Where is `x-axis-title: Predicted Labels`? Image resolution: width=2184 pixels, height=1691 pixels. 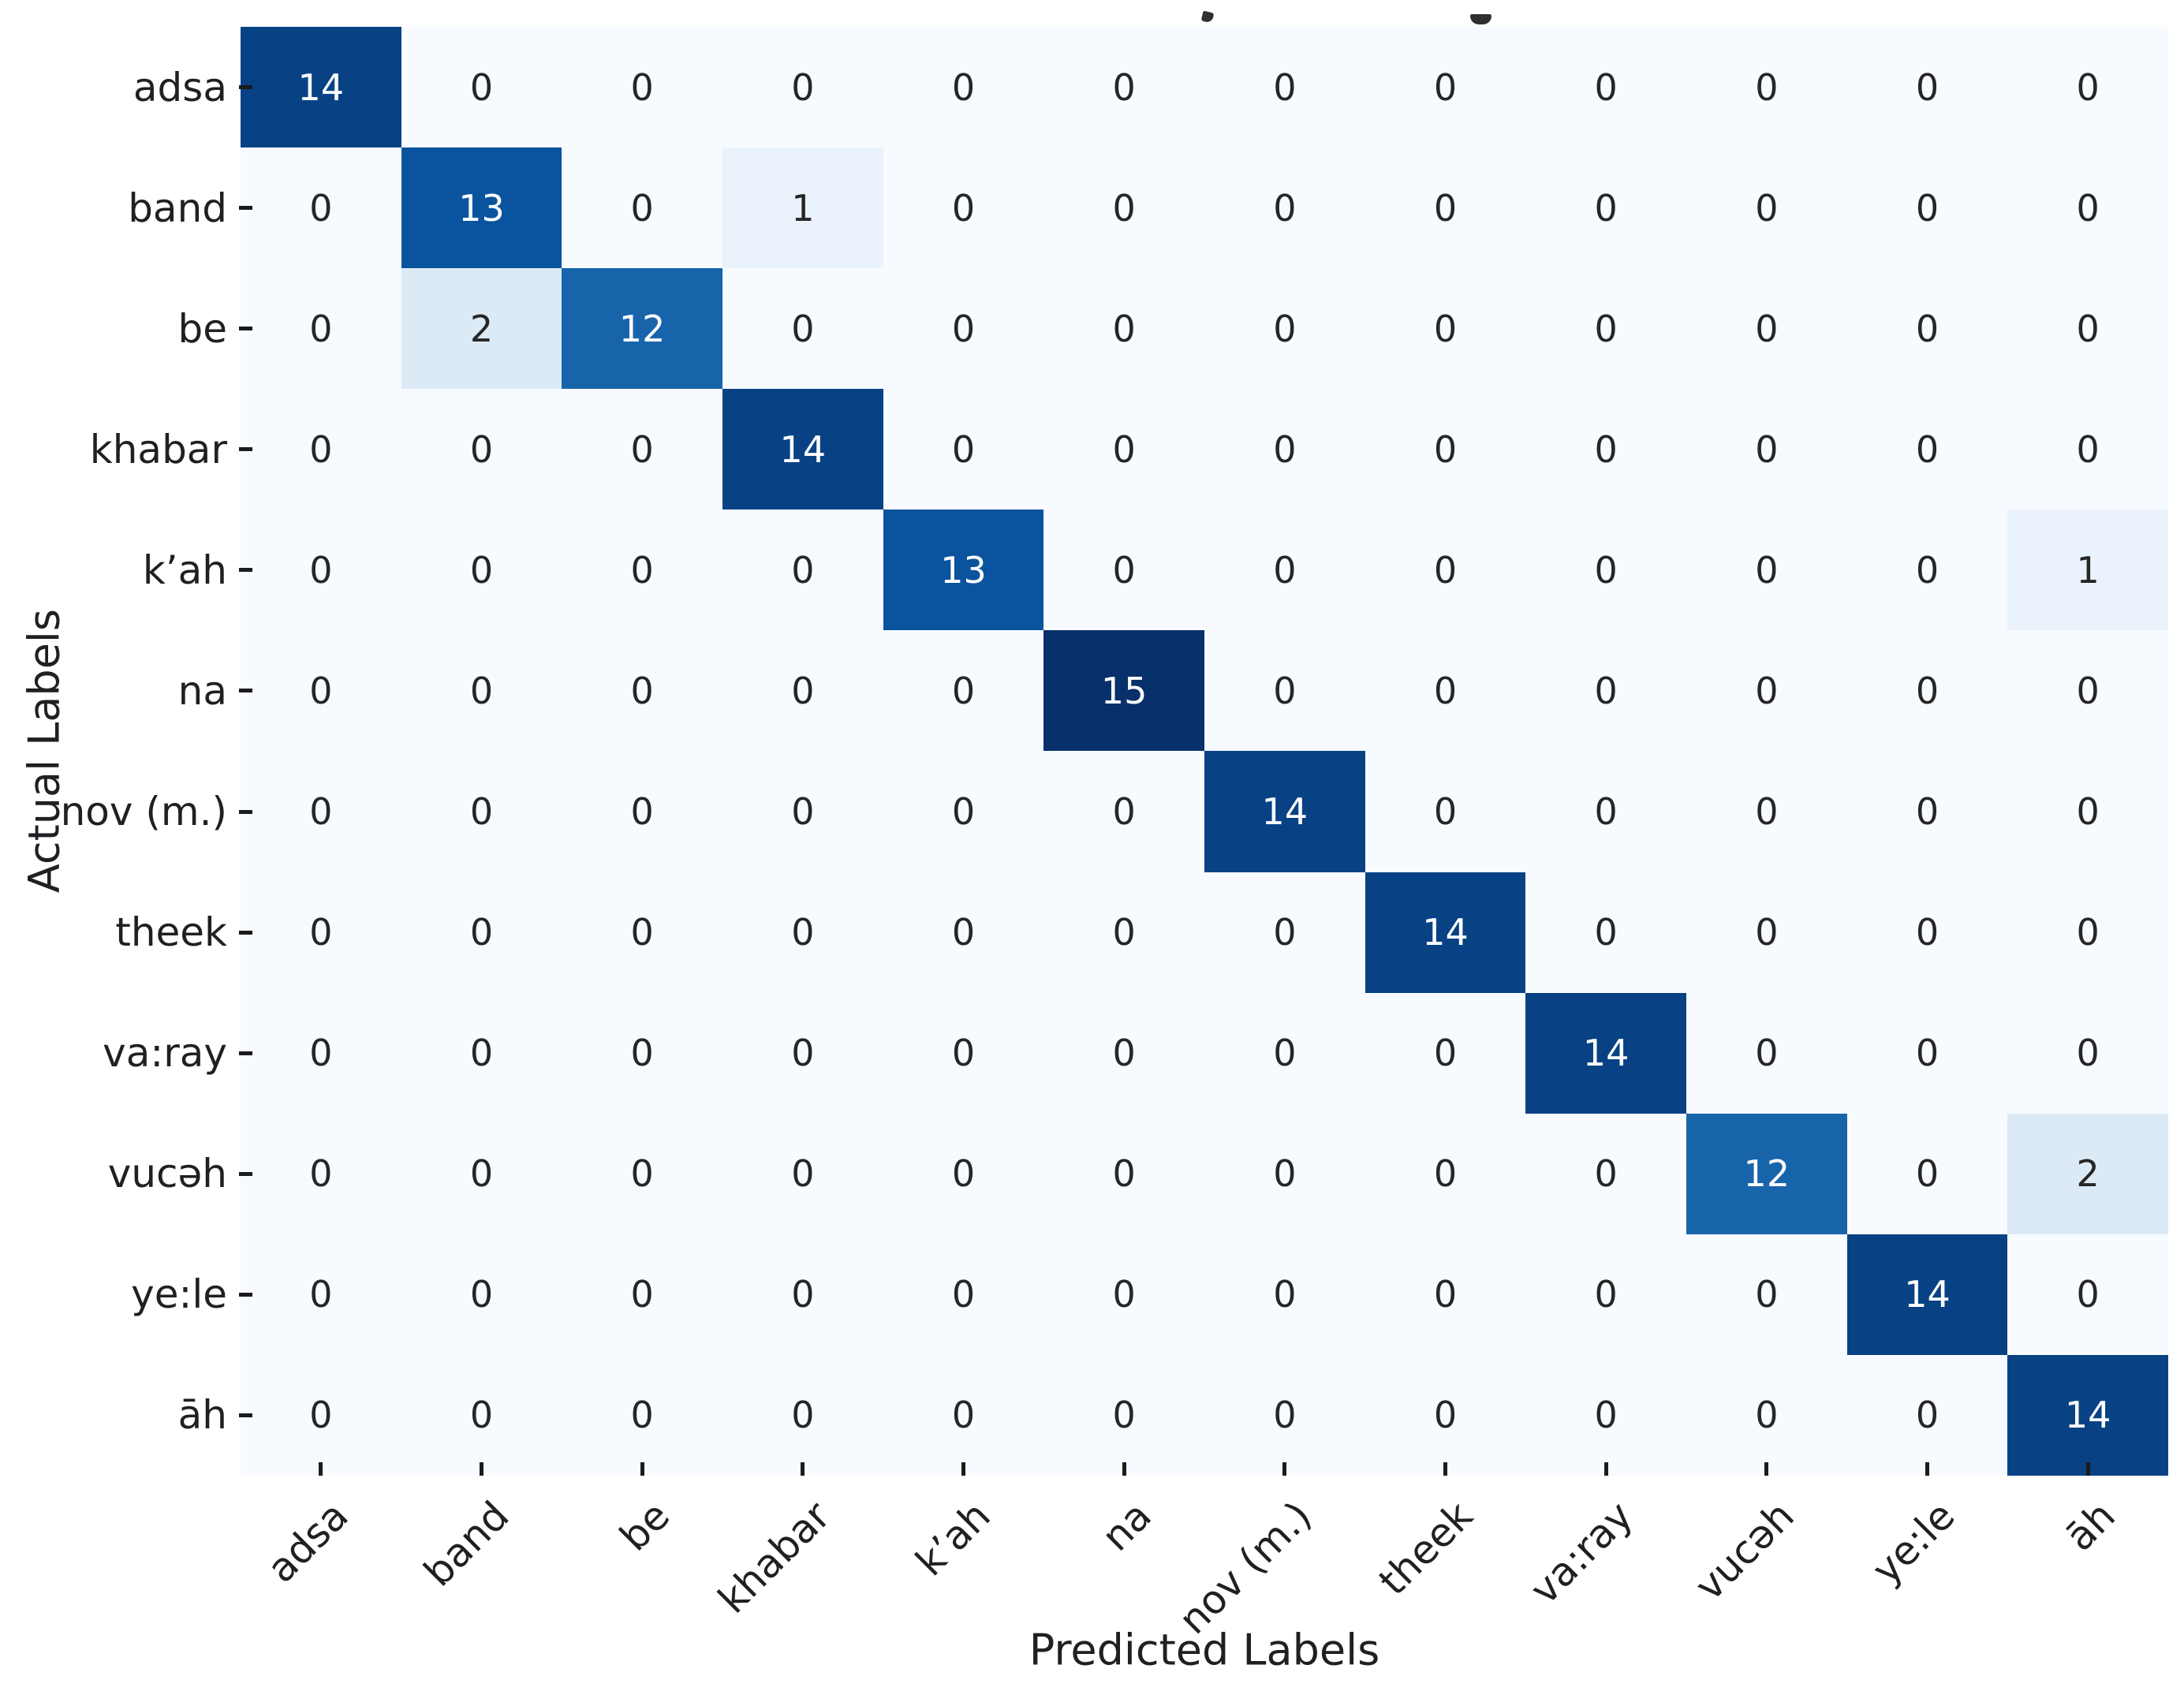
x-axis-title: Predicted Labels is located at coordinates (1204, 1650).